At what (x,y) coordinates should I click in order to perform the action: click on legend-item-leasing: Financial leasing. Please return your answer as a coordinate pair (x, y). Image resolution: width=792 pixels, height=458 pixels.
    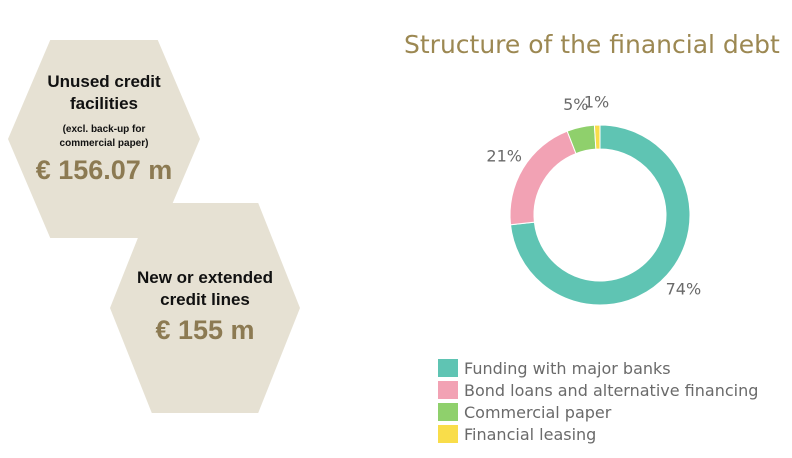
    Looking at the image, I should click on (598, 434).